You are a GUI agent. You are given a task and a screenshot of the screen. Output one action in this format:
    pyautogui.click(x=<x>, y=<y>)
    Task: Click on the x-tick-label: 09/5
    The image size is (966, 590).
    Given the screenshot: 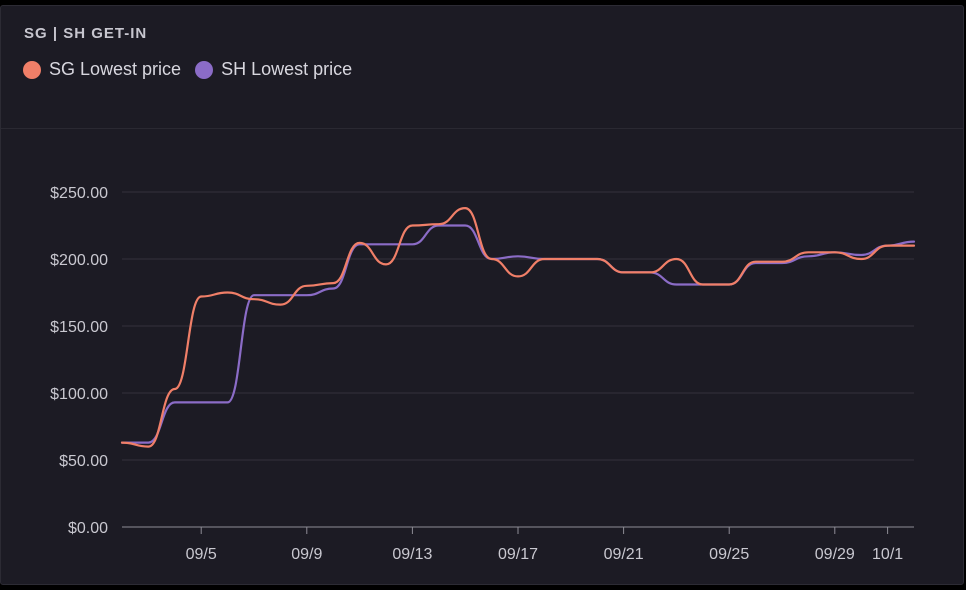 What is the action you would take?
    pyautogui.click(x=201, y=554)
    